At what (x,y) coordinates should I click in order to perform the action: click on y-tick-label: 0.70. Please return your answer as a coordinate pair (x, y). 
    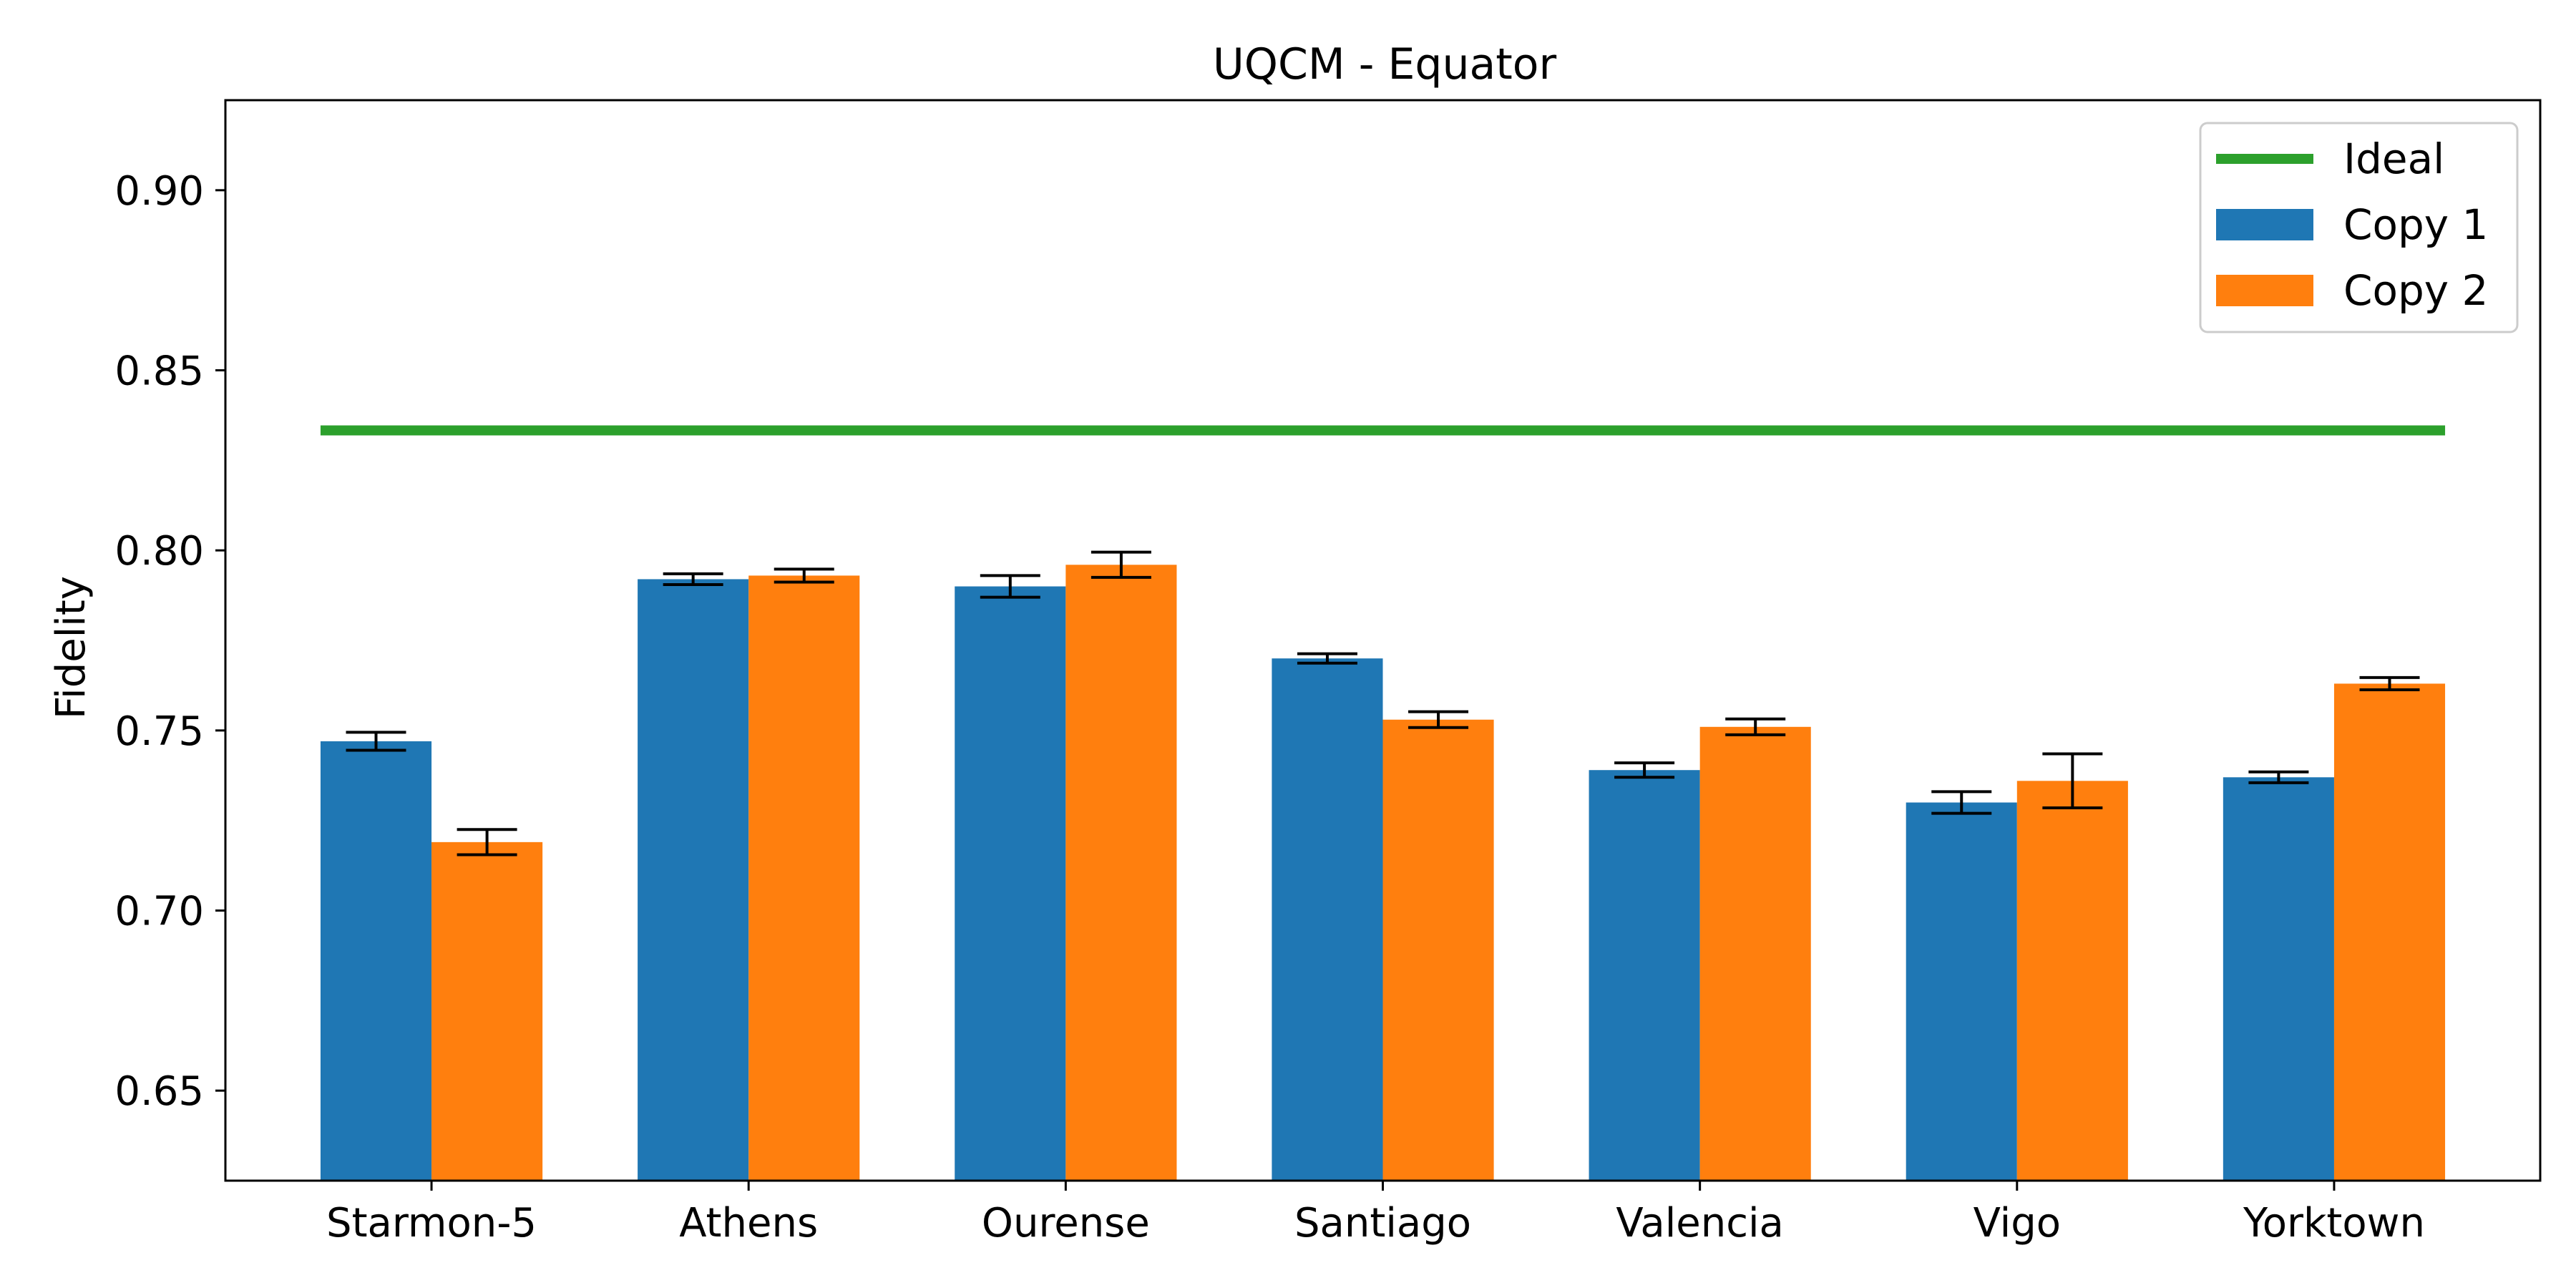
    Looking at the image, I should click on (159, 912).